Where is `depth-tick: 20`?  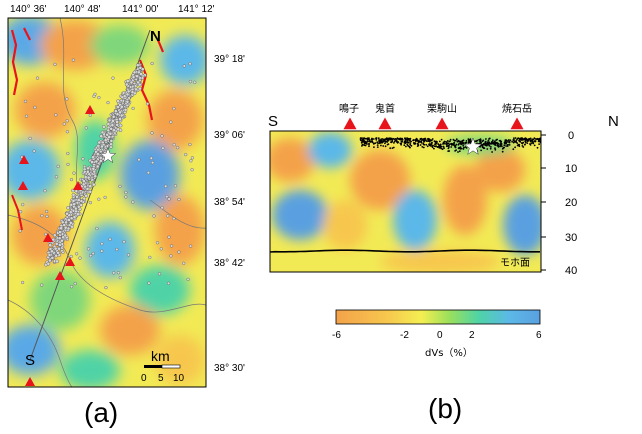
depth-tick: 20 is located at coordinates (571, 203).